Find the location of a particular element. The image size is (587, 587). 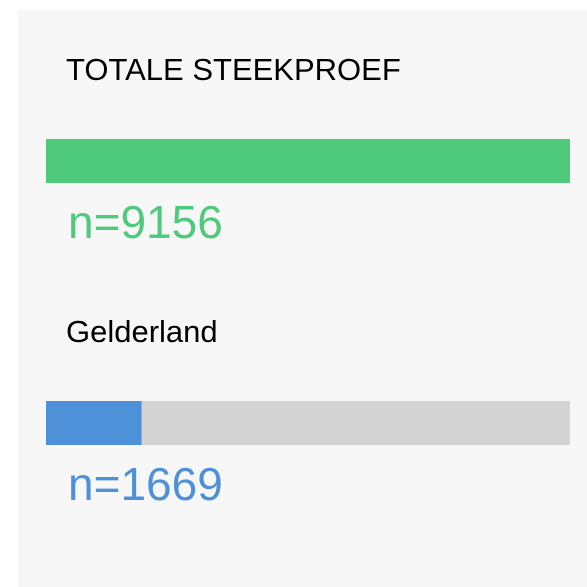

category-label: TOTALE STEEKPROEF is located at coordinates (233, 69).